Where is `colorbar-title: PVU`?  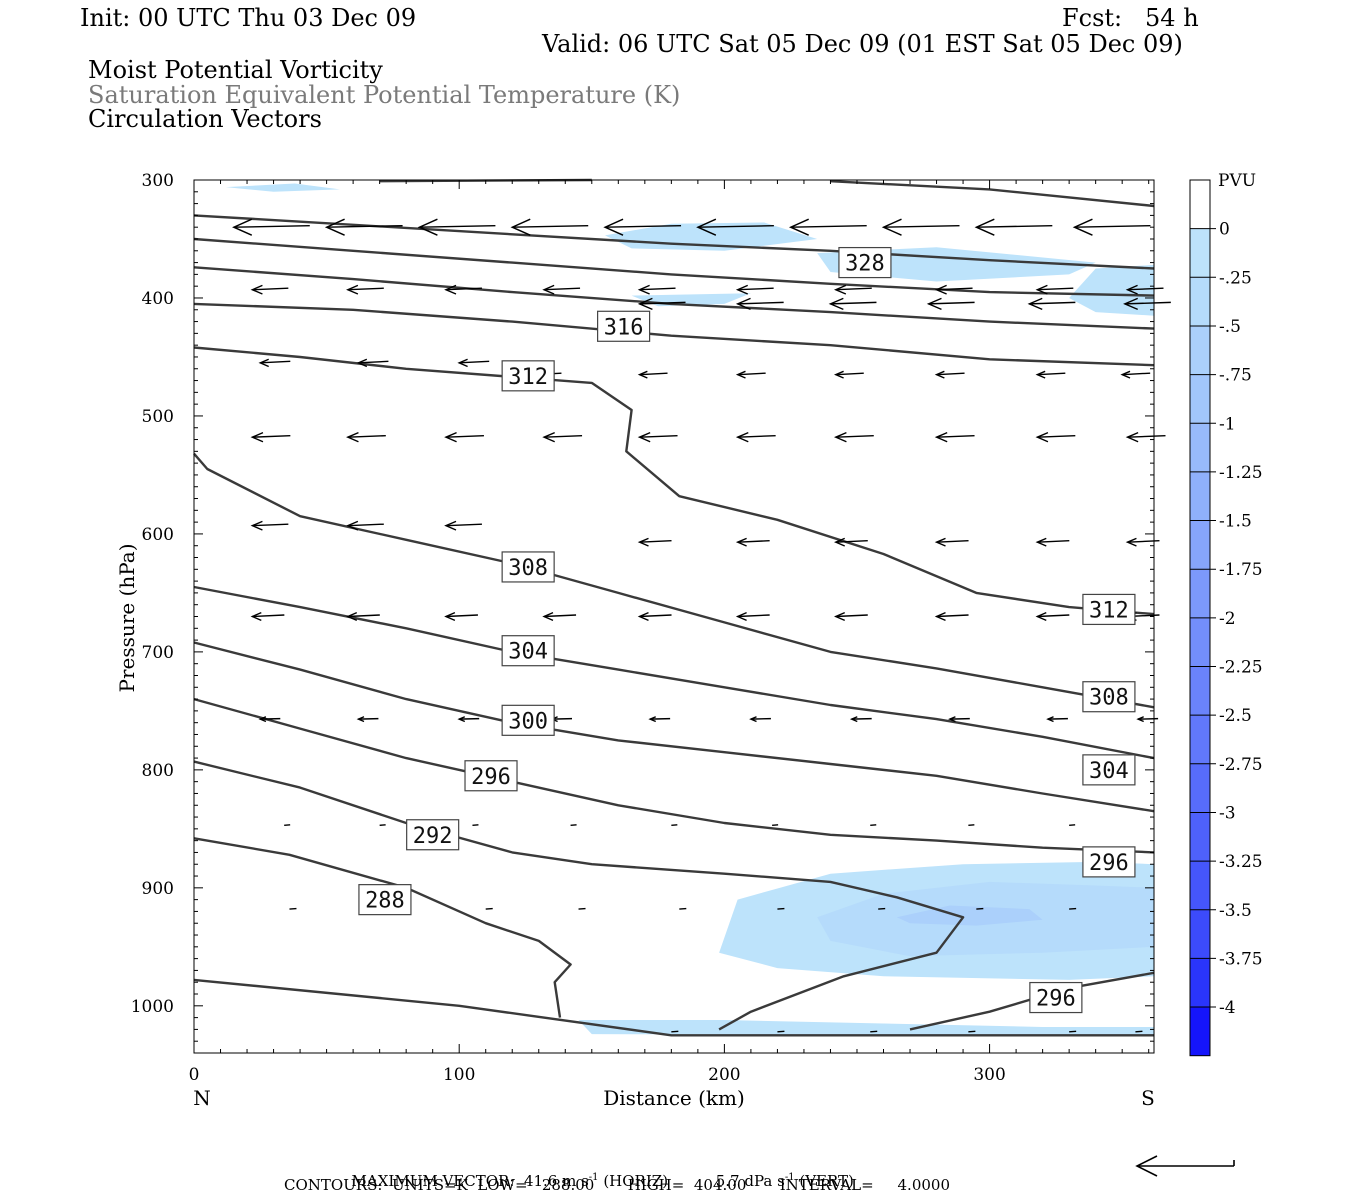
colorbar-title: PVU is located at coordinates (1237, 181).